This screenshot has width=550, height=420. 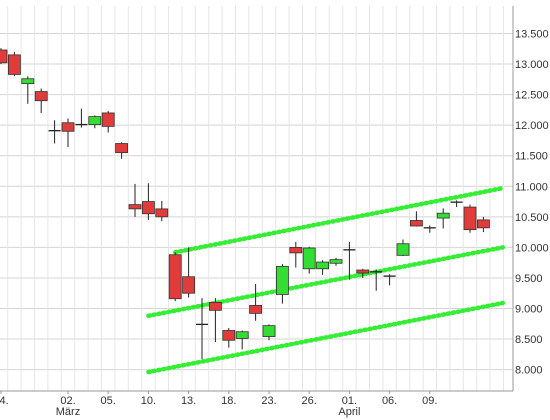 What do you see at coordinates (532, 35) in the screenshot?
I see `y-tick-label: 13.500` at bounding box center [532, 35].